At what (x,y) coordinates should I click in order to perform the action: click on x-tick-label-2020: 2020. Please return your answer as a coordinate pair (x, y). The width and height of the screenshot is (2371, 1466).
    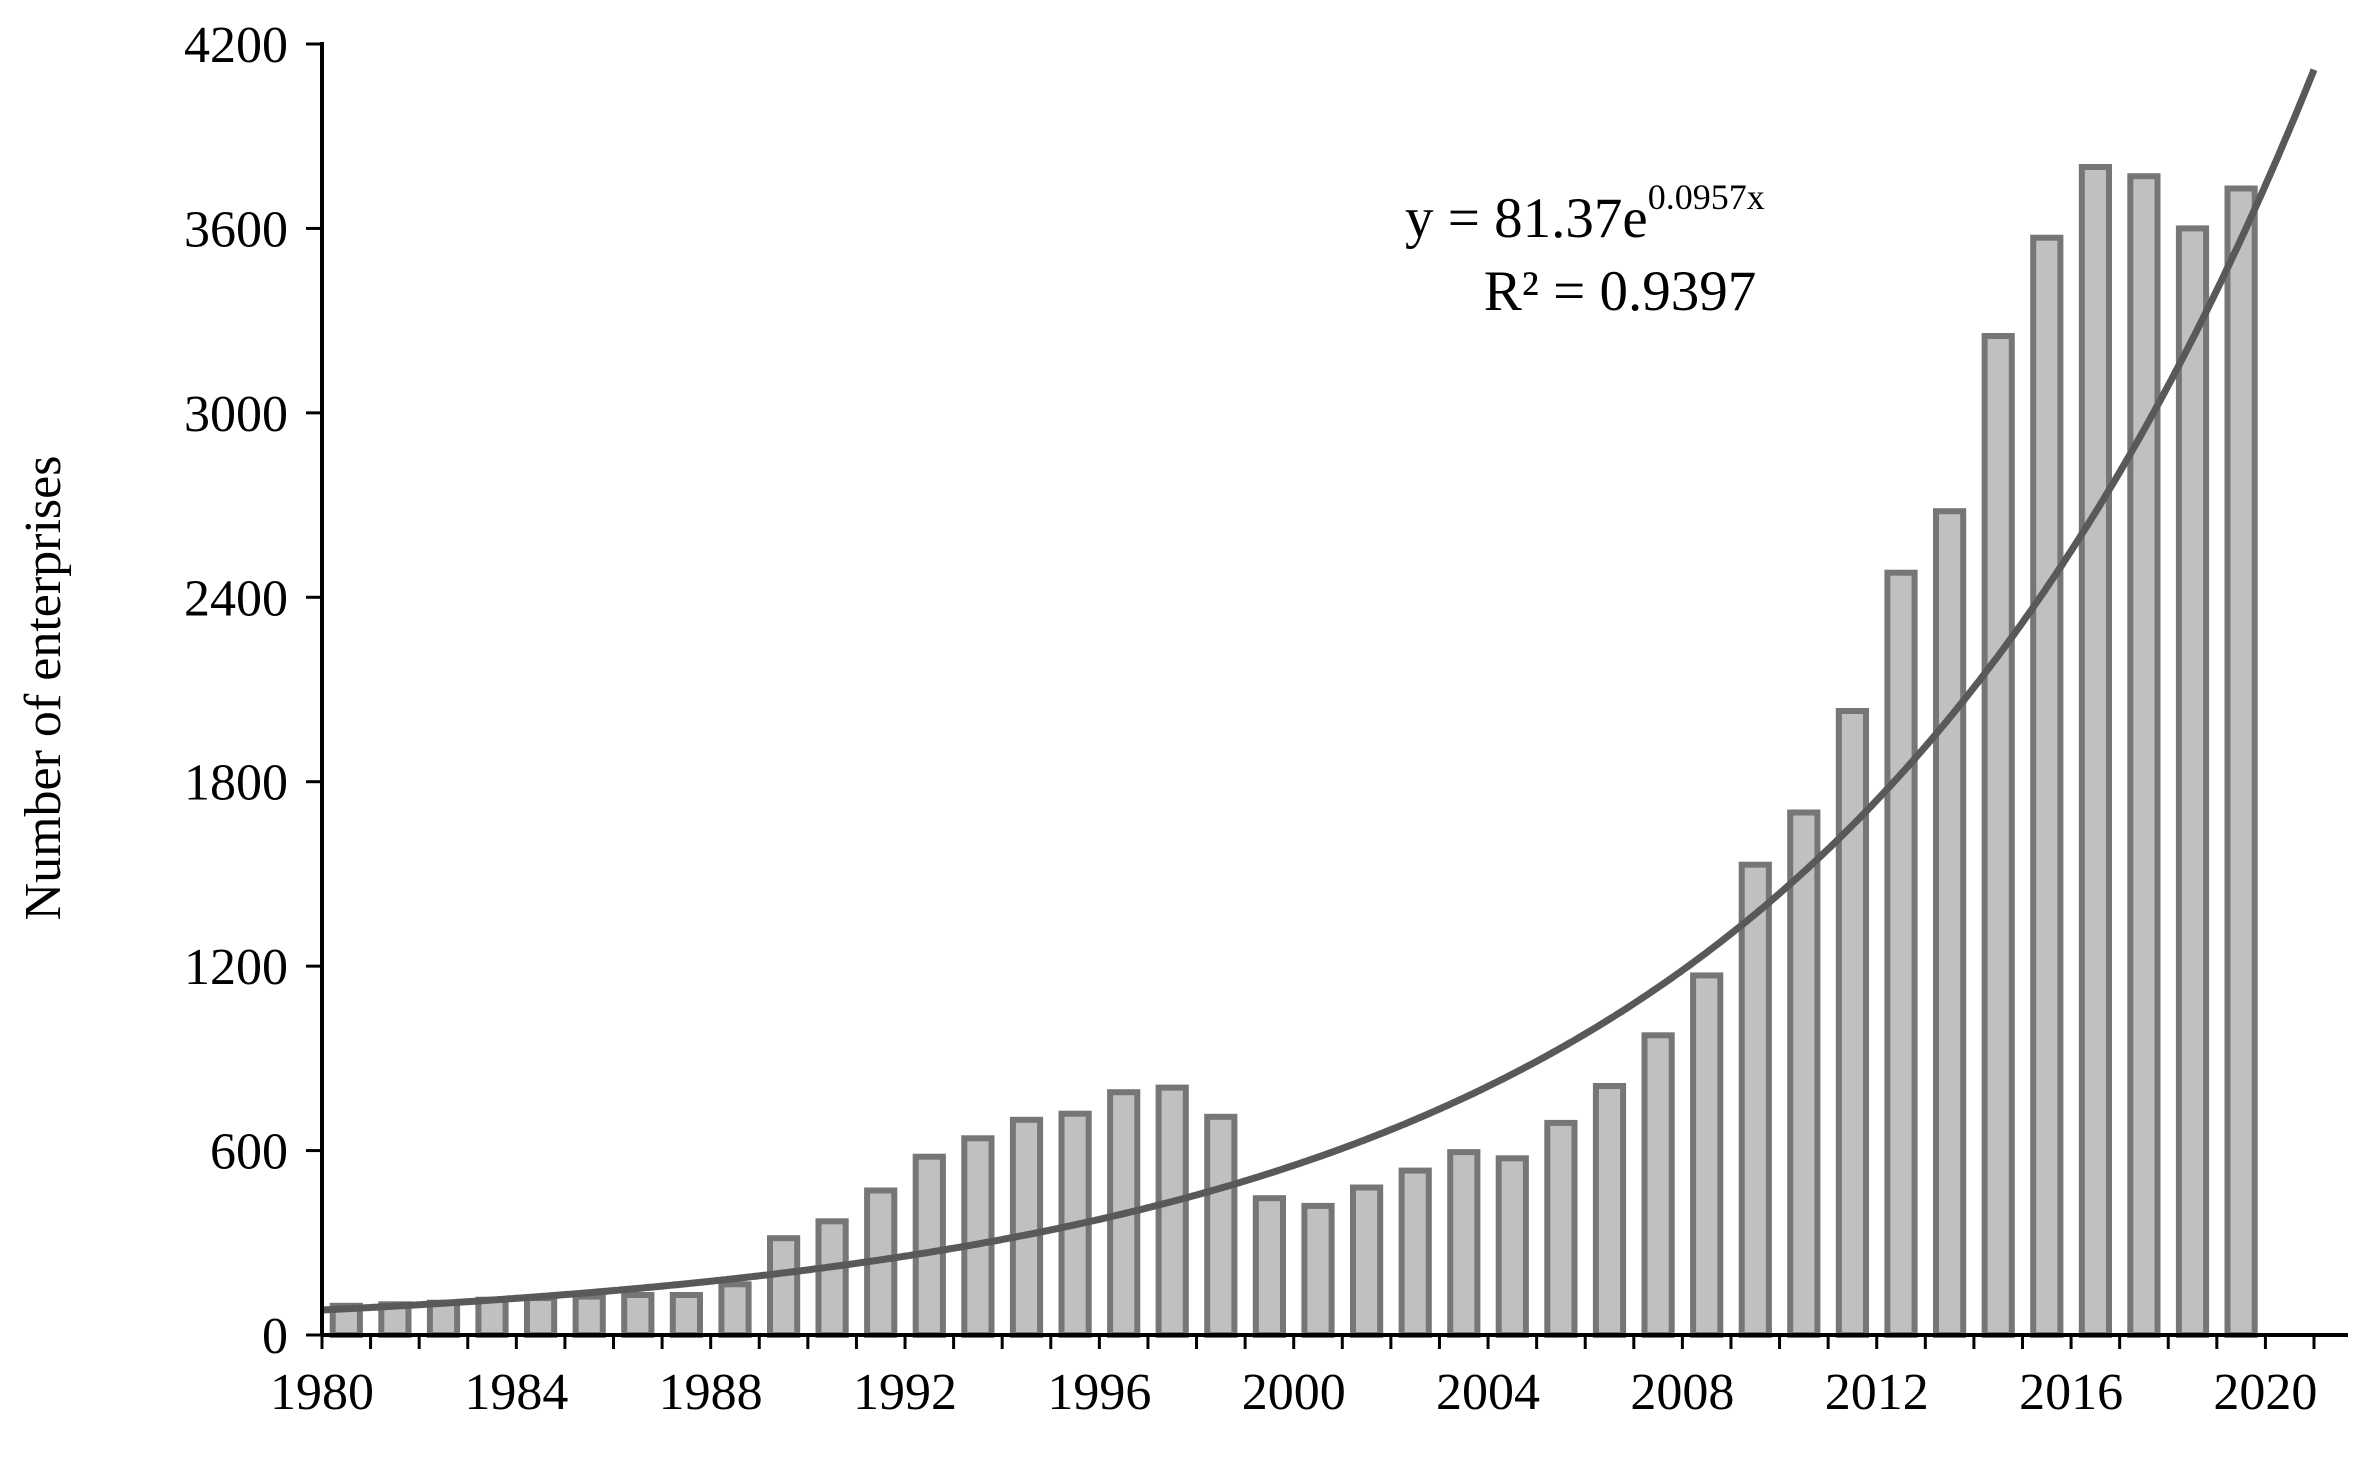
    Looking at the image, I should click on (2265, 1392).